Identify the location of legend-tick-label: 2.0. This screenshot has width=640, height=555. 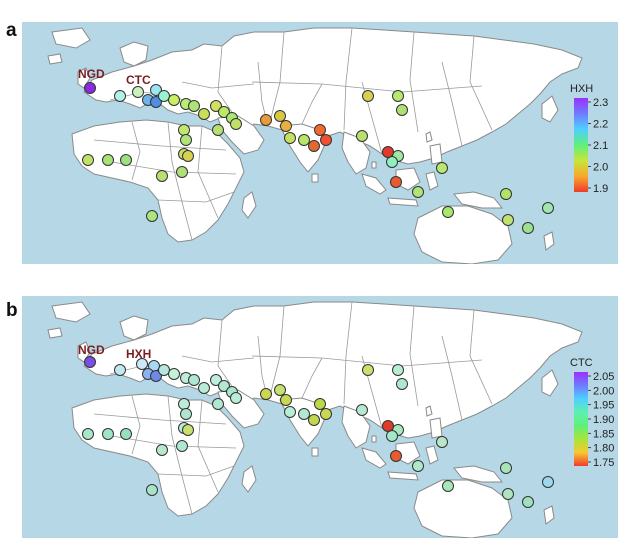
(600, 168).